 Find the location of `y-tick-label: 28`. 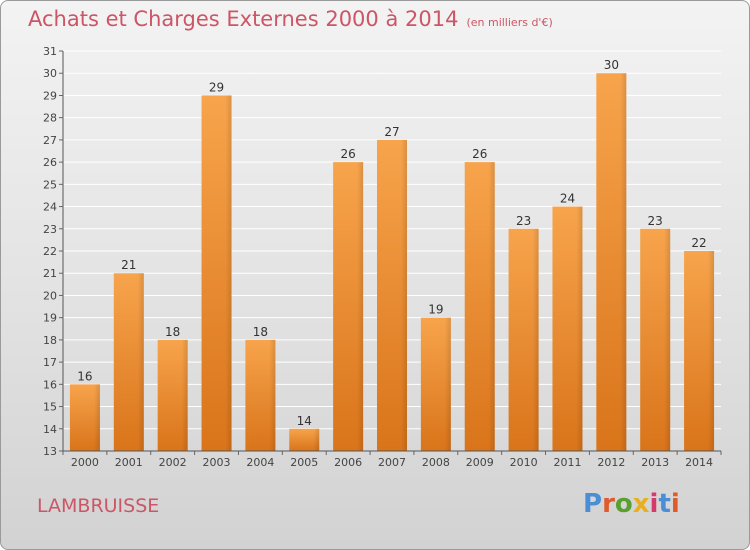

y-tick-label: 28 is located at coordinates (50, 118).